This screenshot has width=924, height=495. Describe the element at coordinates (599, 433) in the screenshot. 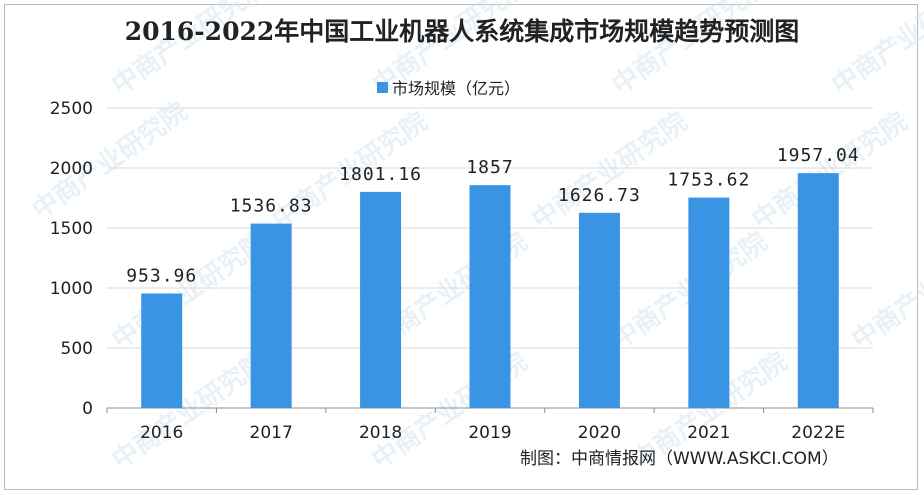

I see `x-tick-label: 2020` at that location.